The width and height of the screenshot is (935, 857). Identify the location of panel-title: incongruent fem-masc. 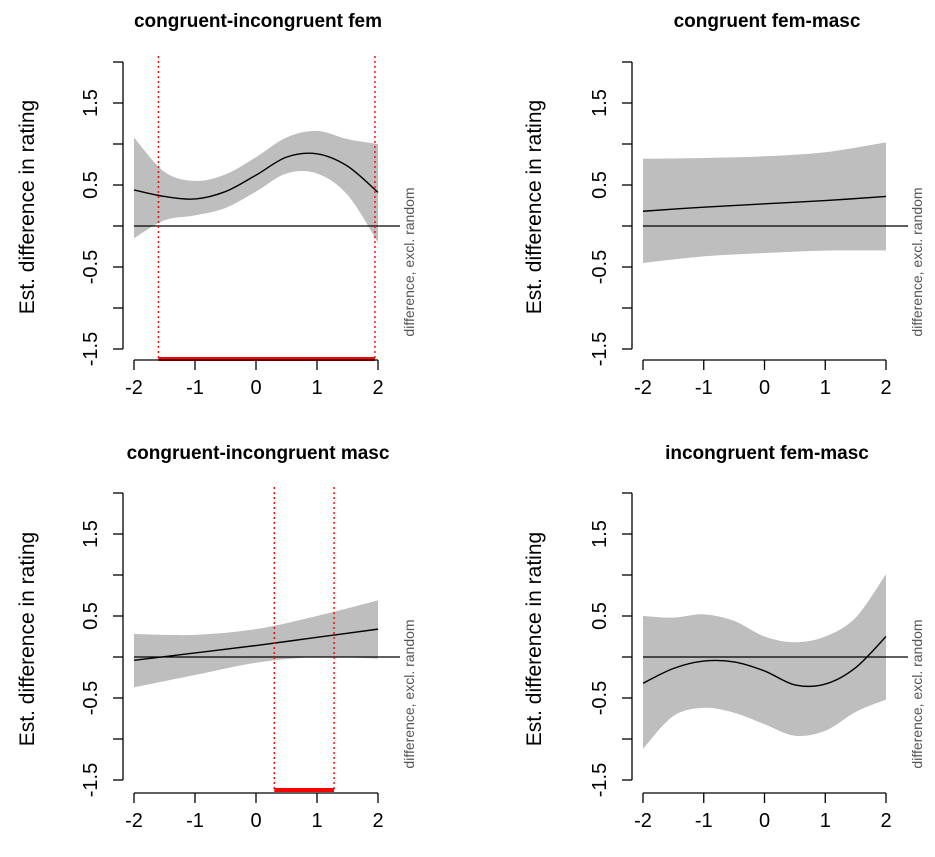
(767, 453).